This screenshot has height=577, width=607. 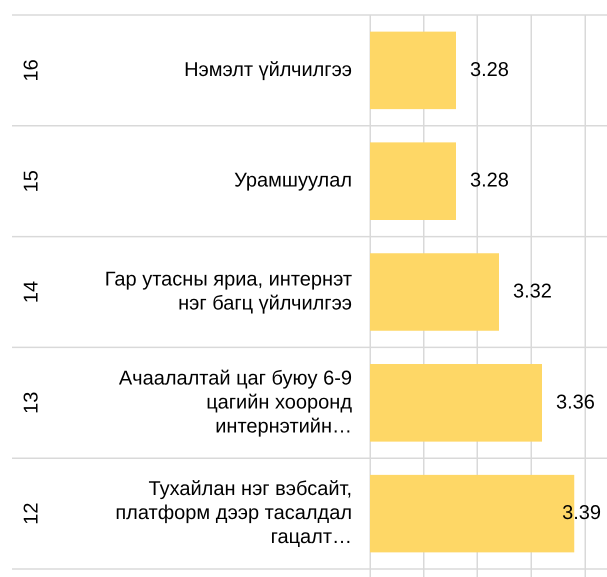 What do you see at coordinates (228, 291) in the screenshot?
I see `y-tick-label: Гар утасны яриа, интернэт нэг багц үйлчилгээ` at bounding box center [228, 291].